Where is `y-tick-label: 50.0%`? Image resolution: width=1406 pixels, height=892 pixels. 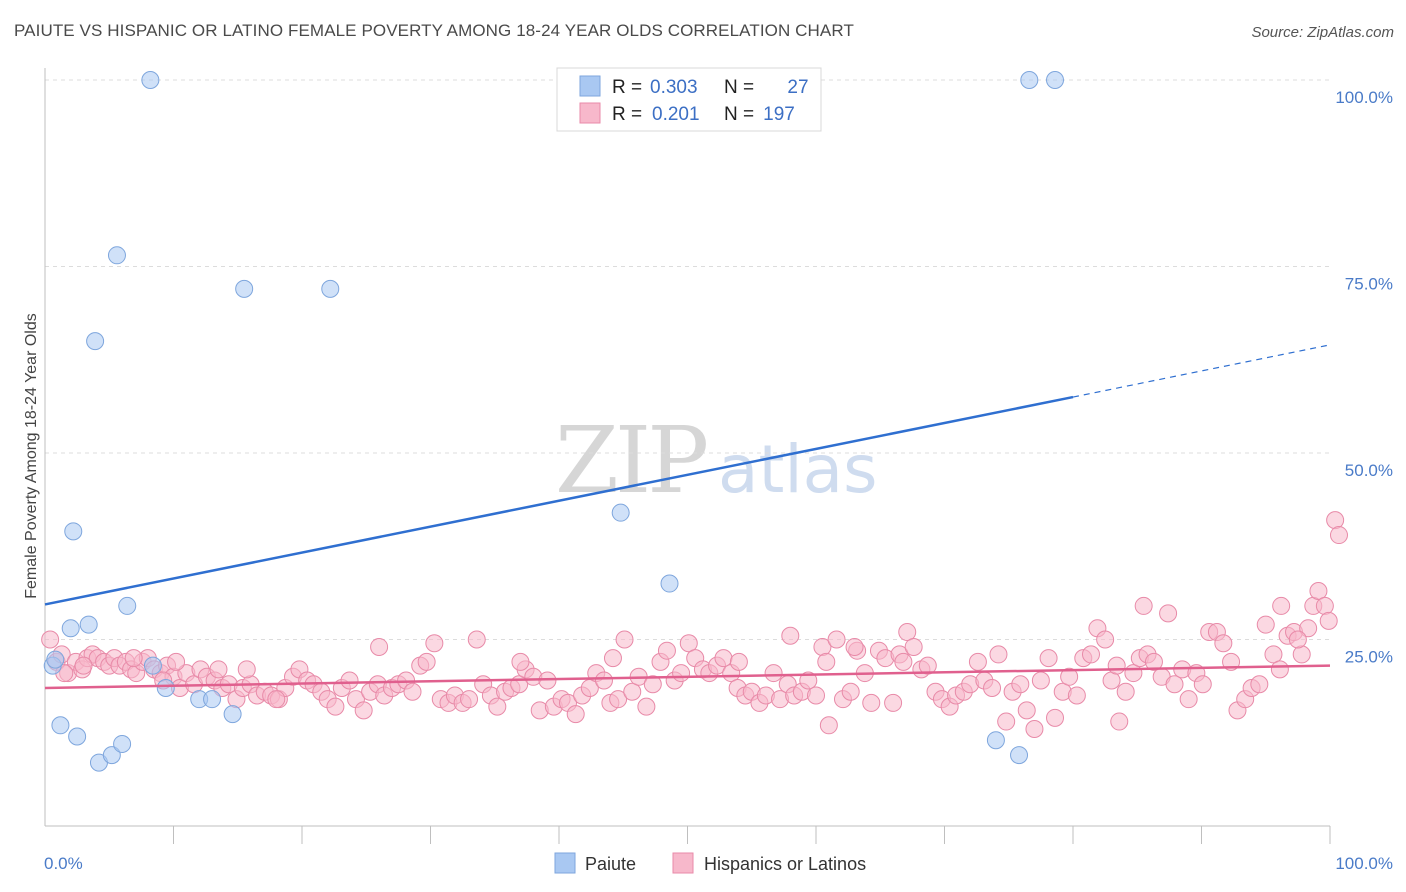 y-tick-label: 50.0% is located at coordinates (1369, 470).